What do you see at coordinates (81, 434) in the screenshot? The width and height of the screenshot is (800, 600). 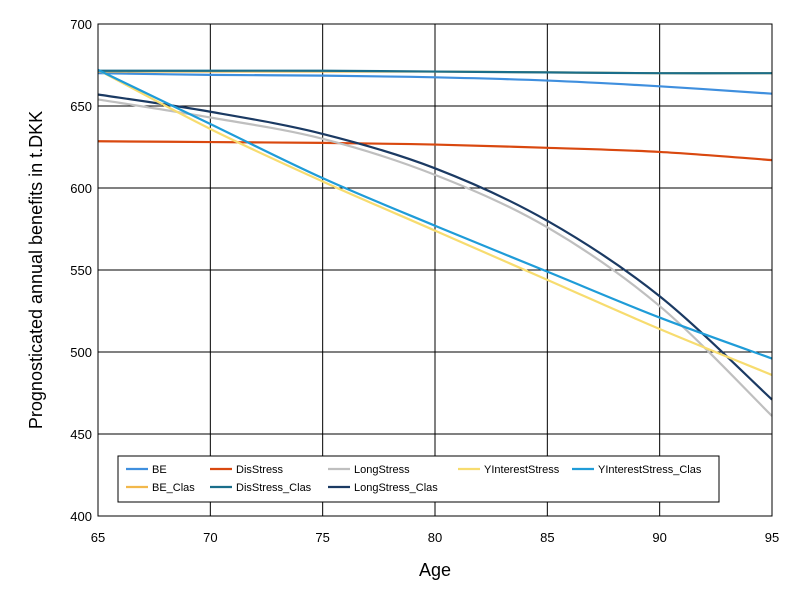 I see `y-tick-label: 450` at bounding box center [81, 434].